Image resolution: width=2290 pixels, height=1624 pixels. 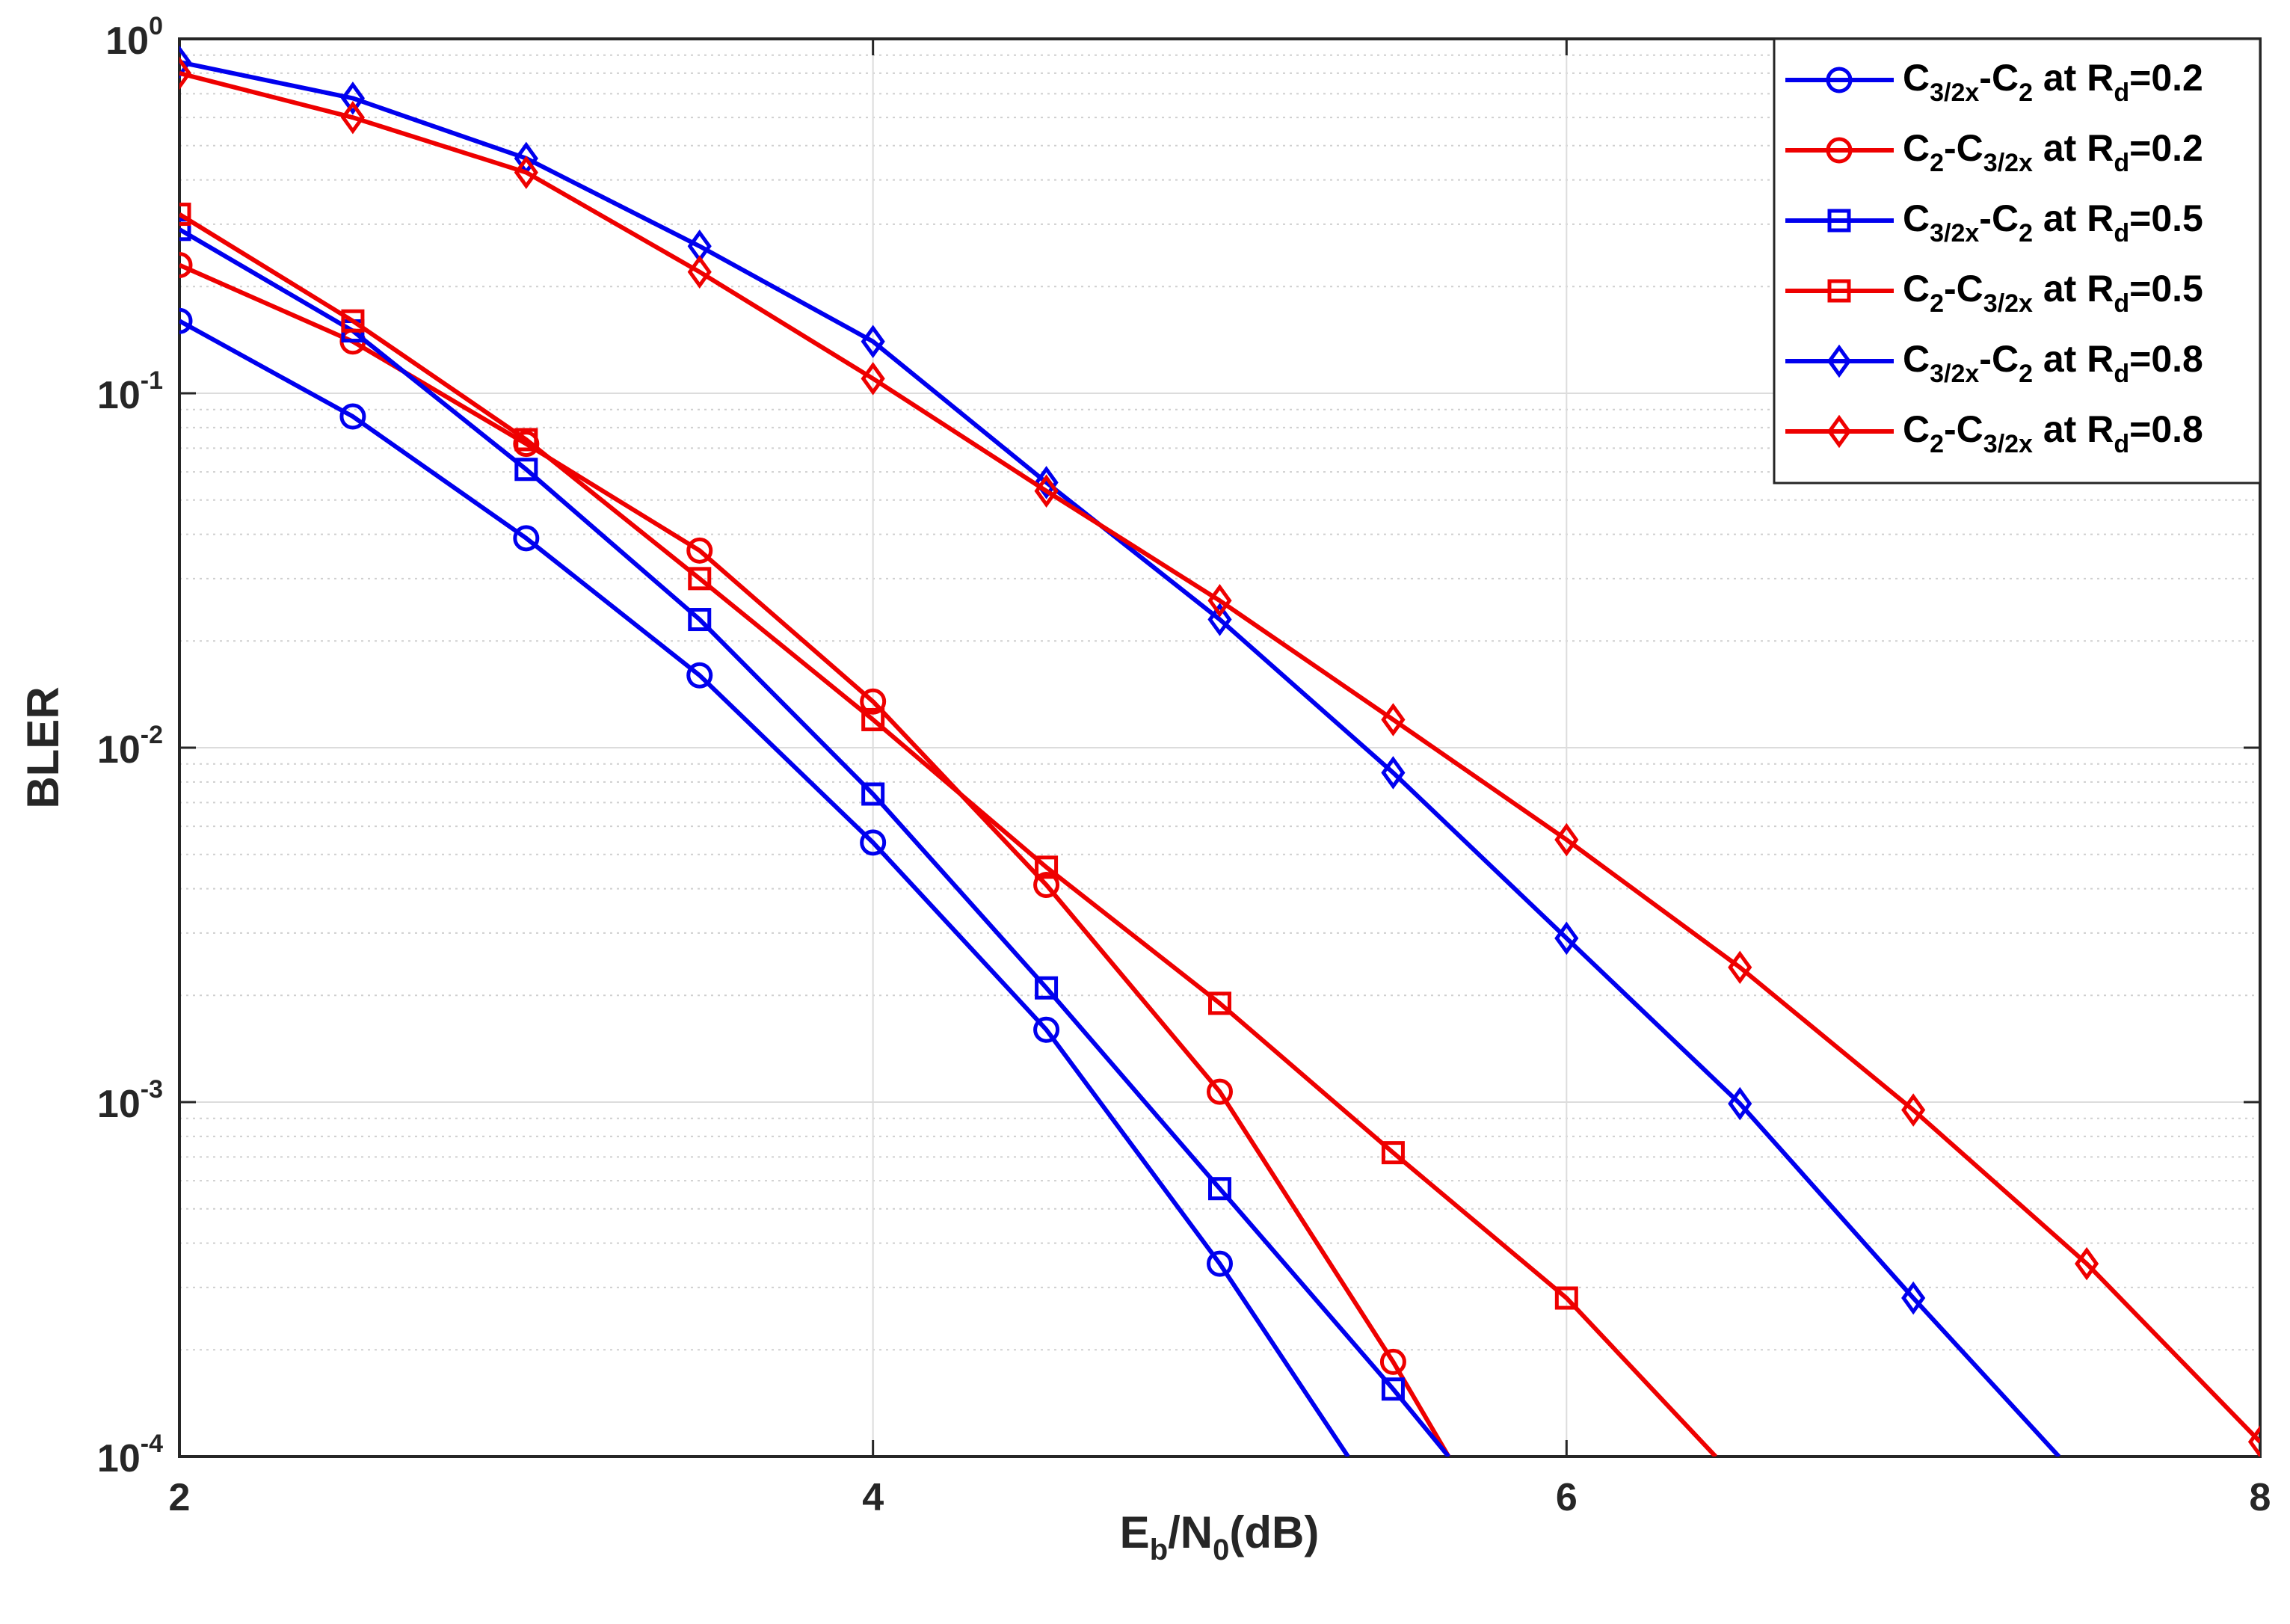 What do you see at coordinates (1159, 1550) in the screenshot?
I see `x-axis-label-sub1: b` at bounding box center [1159, 1550].